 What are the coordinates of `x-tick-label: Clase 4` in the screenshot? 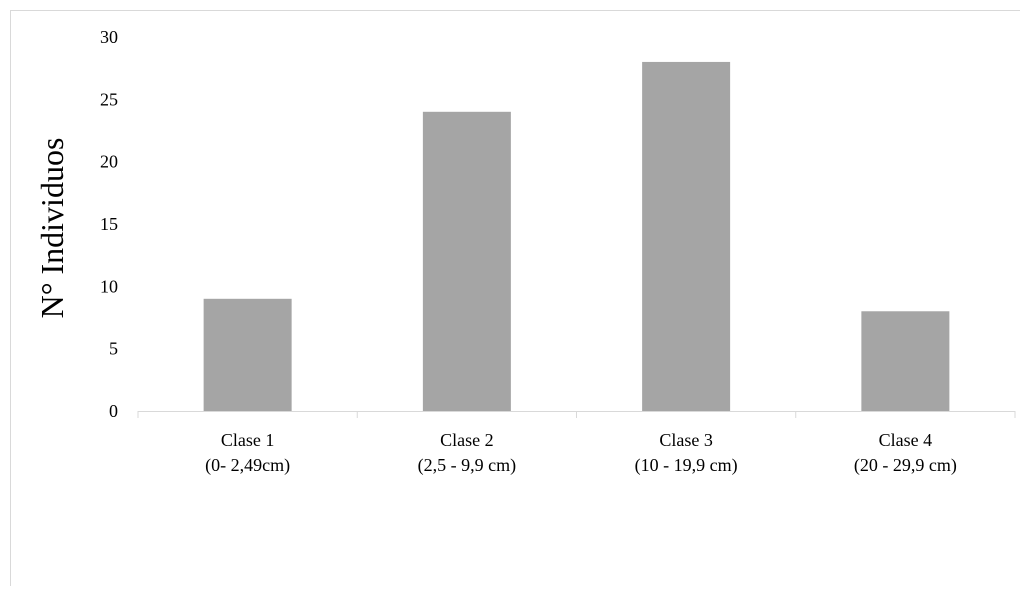 It's located at (906, 440).